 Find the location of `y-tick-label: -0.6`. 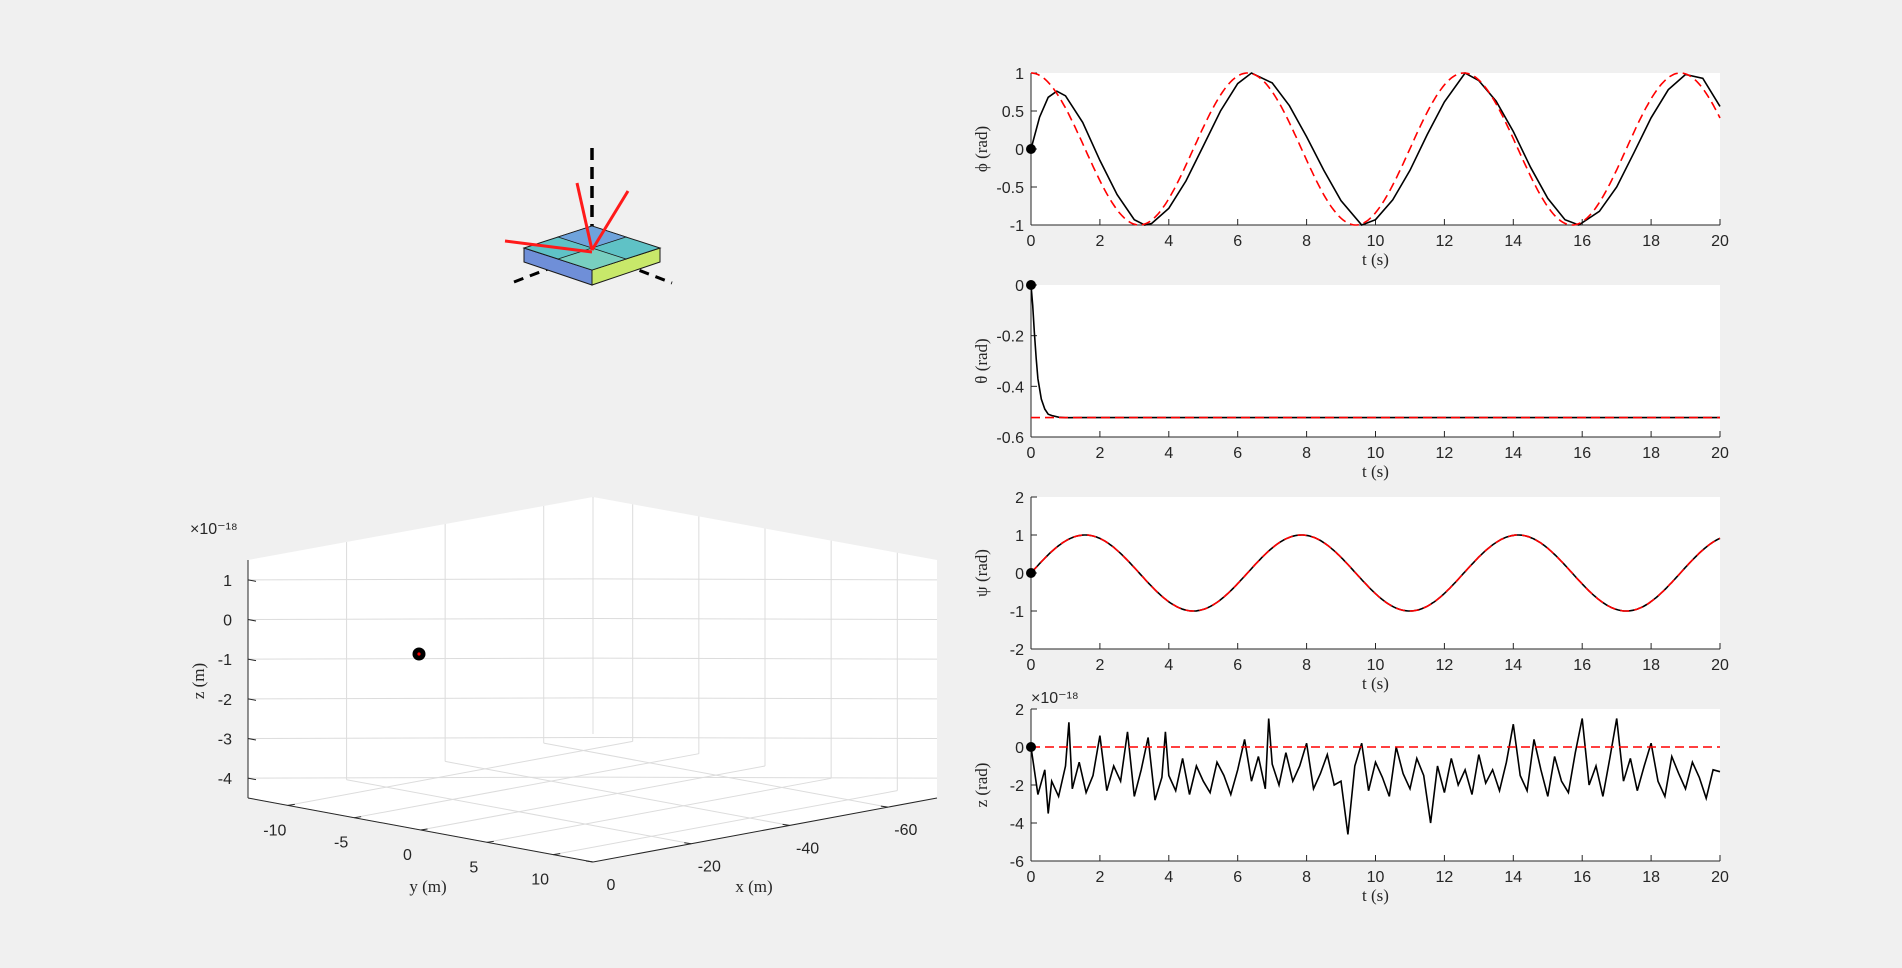

y-tick-label: -0.6 is located at coordinates (1010, 438).